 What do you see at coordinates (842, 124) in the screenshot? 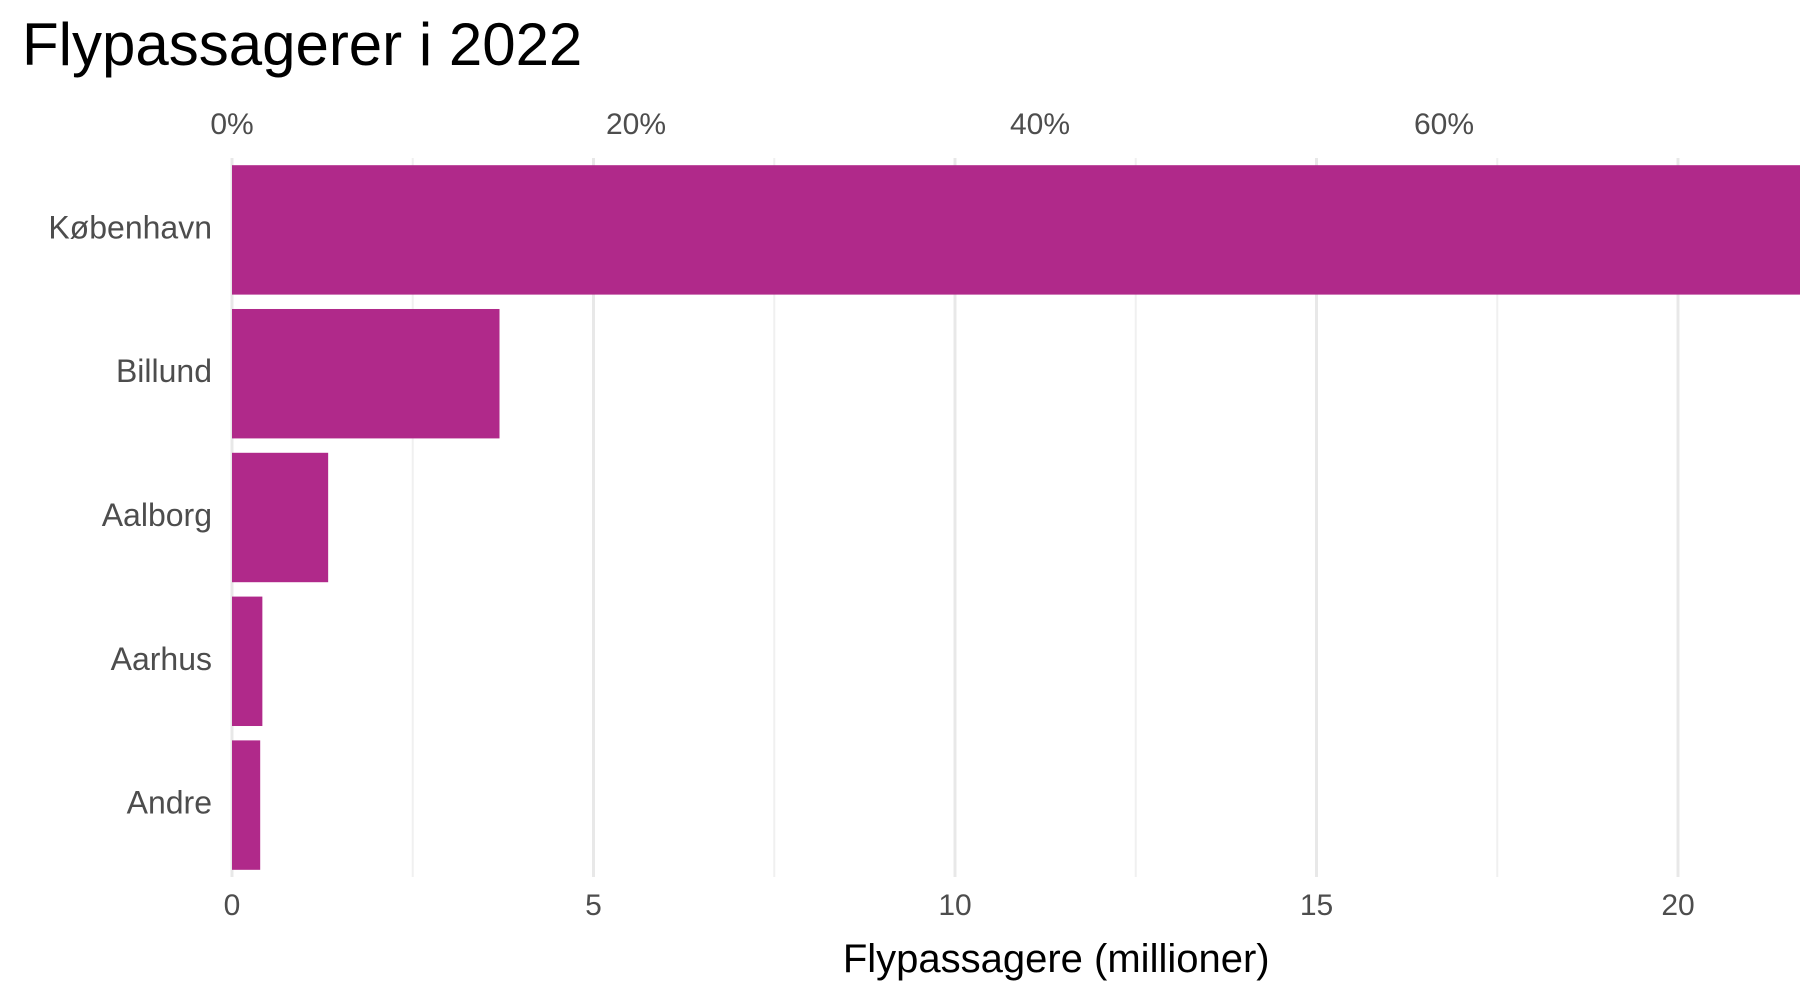
I see `top-percent-axis: 0%20%40%60%80%` at bounding box center [842, 124].